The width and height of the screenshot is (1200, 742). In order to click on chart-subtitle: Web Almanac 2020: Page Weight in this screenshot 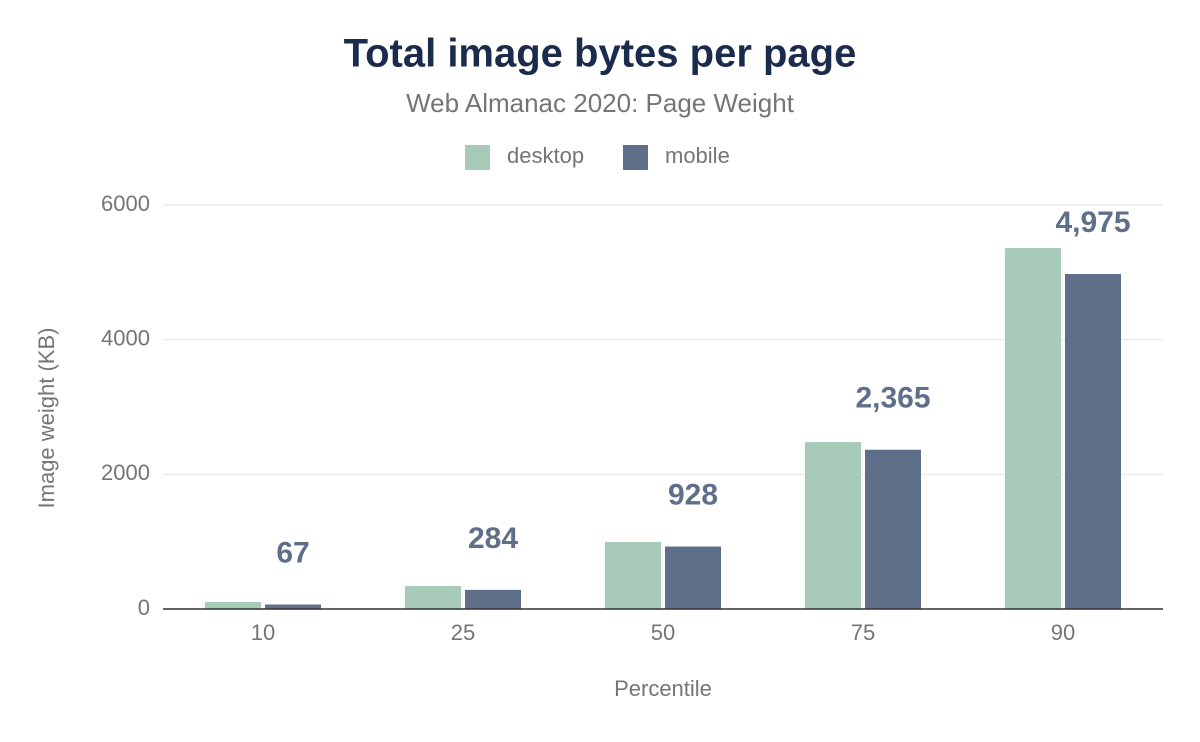, I will do `click(600, 103)`.